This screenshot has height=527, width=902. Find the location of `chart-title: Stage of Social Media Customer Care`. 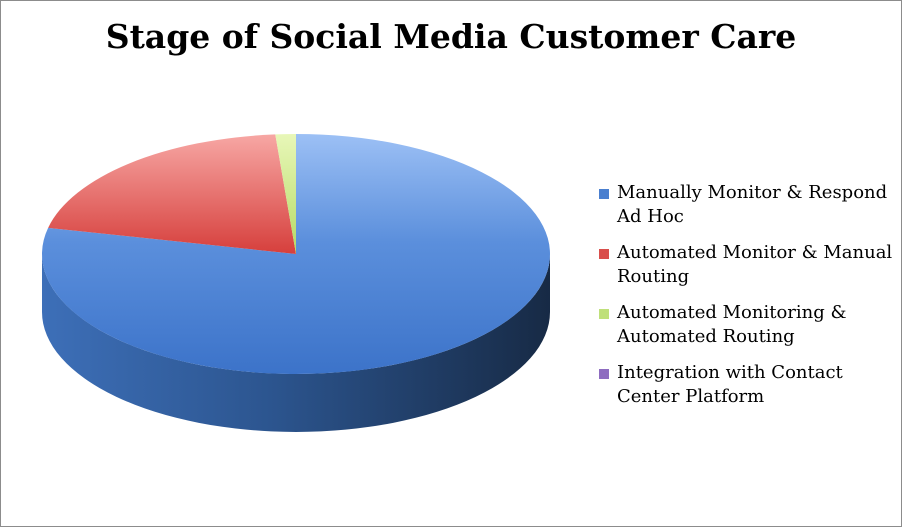

chart-title: Stage of Social Media Customer Care is located at coordinates (451, 36).